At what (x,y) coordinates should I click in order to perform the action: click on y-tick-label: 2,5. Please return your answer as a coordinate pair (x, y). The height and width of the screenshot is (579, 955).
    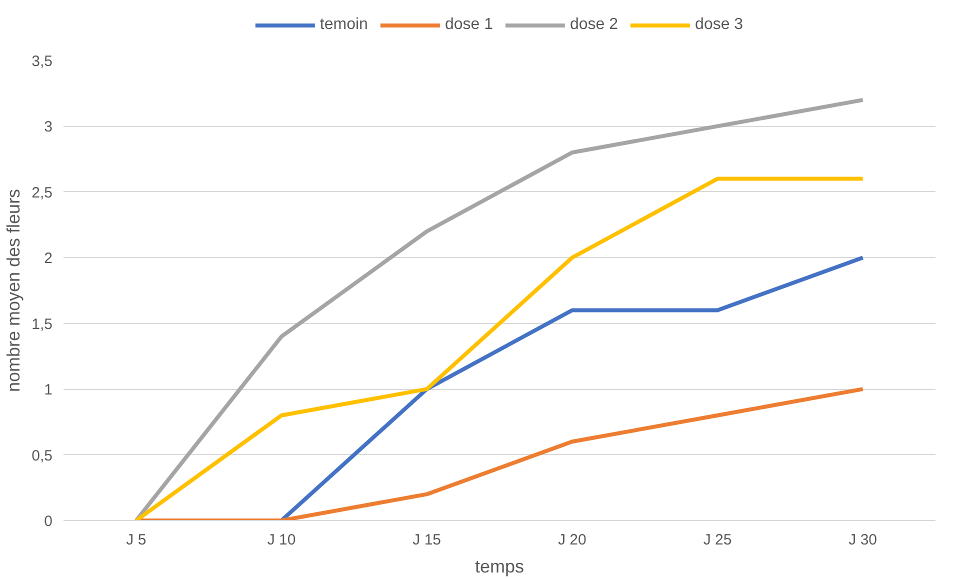
    Looking at the image, I should click on (42, 193).